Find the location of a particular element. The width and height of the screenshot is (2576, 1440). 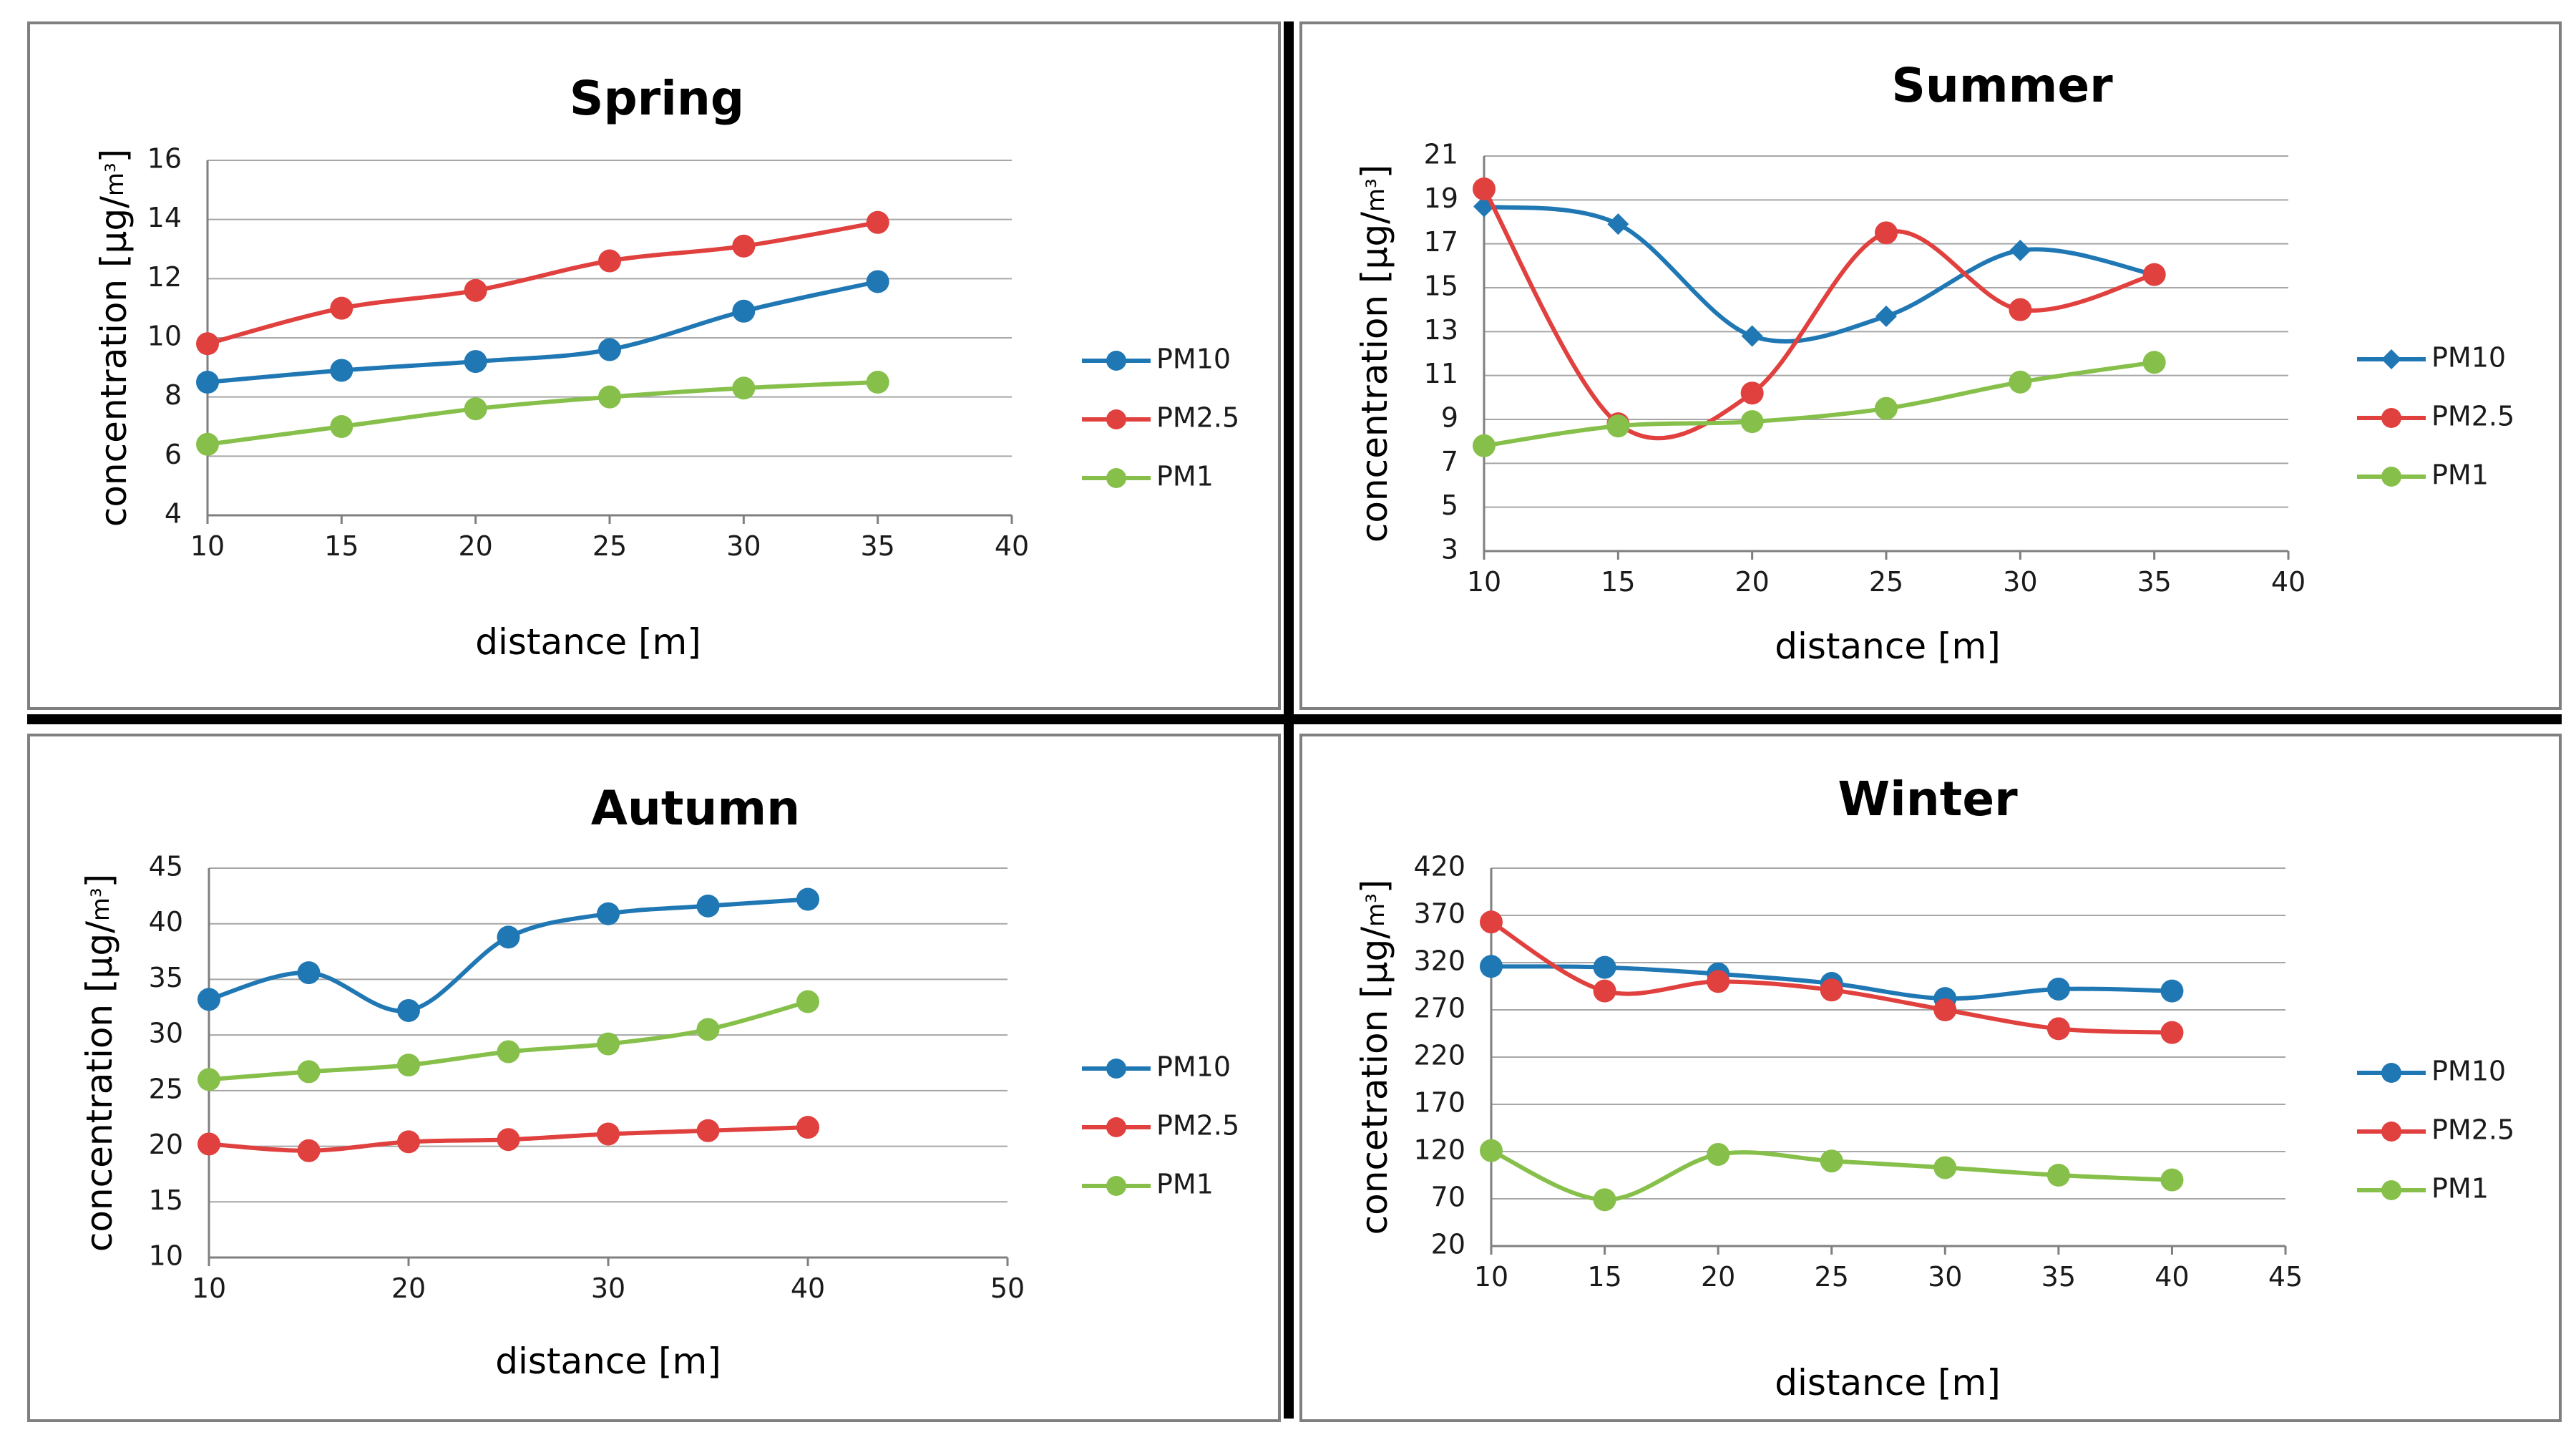

spring-pm1-line is located at coordinates (542, 413).